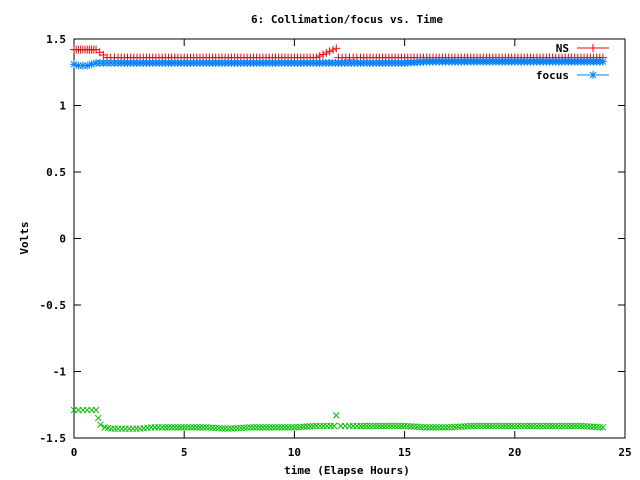  Describe the element at coordinates (53, 438) in the screenshot. I see `y-tick-label: -1.5` at that location.